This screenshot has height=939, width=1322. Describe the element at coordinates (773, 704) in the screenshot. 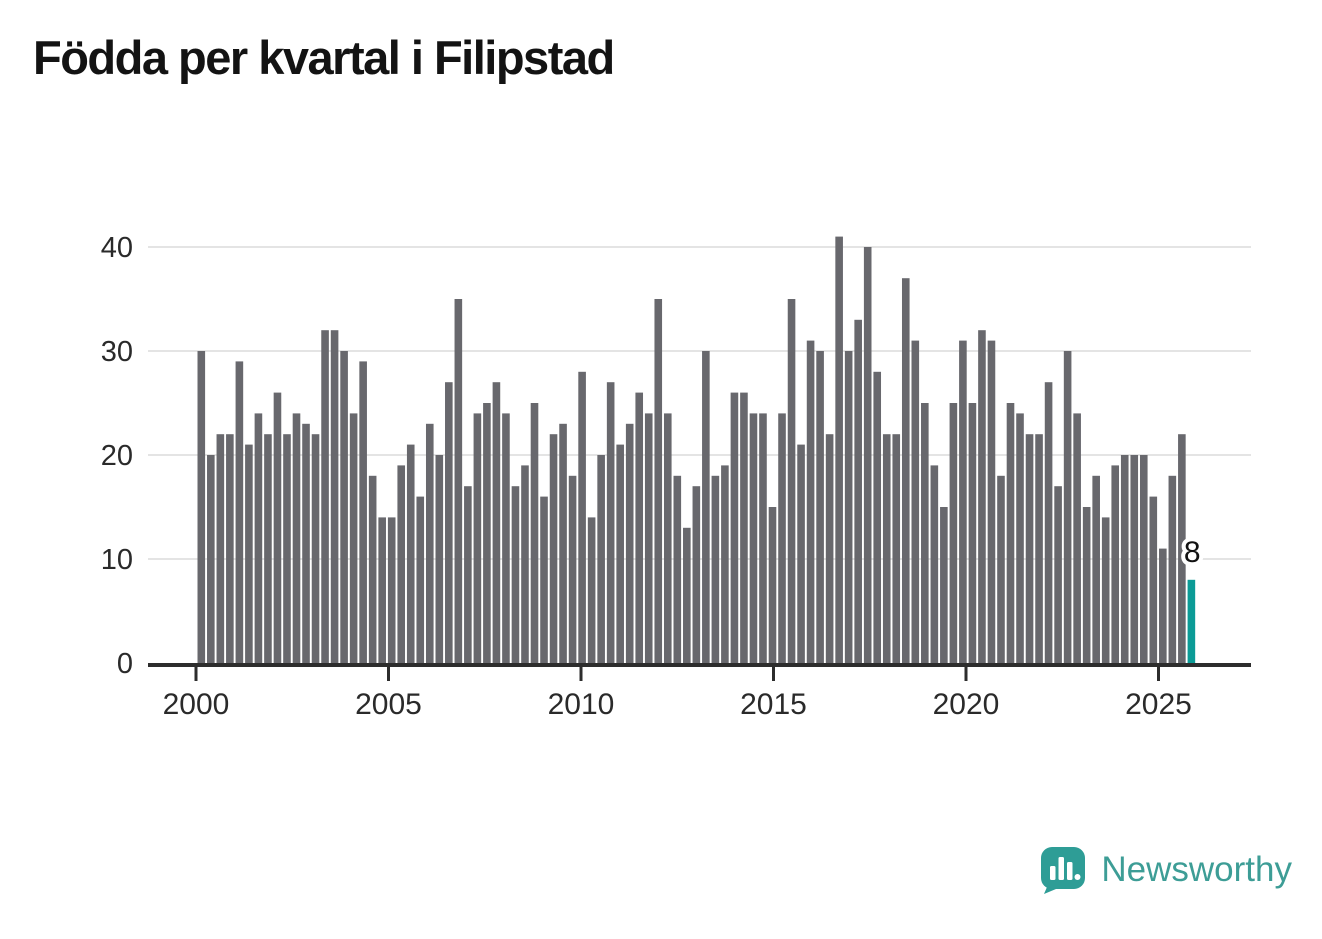

I see `x-tick-label: 2015` at that location.